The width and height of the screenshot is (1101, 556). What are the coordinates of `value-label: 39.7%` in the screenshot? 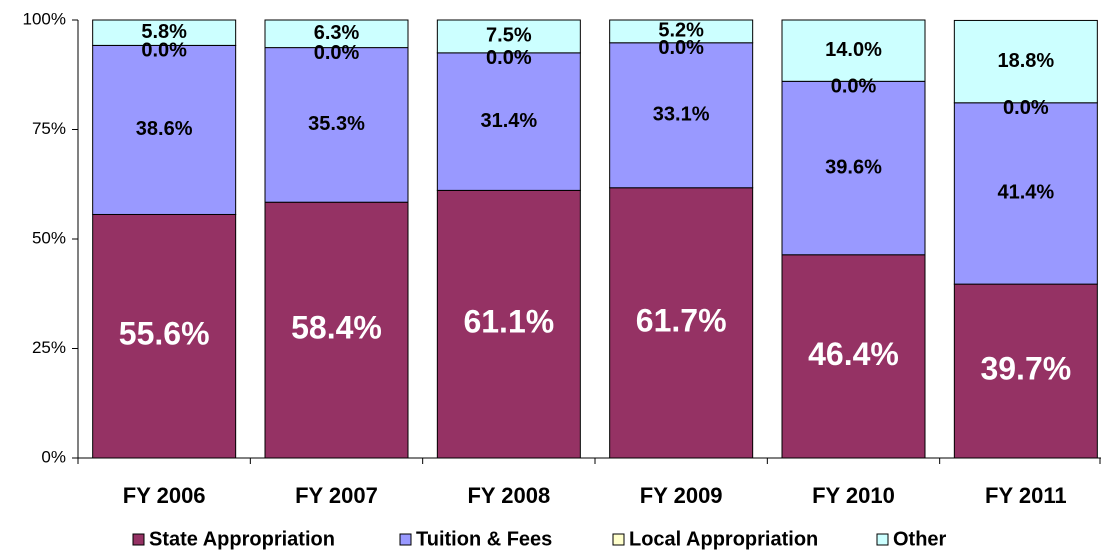 It's located at (1025, 369).